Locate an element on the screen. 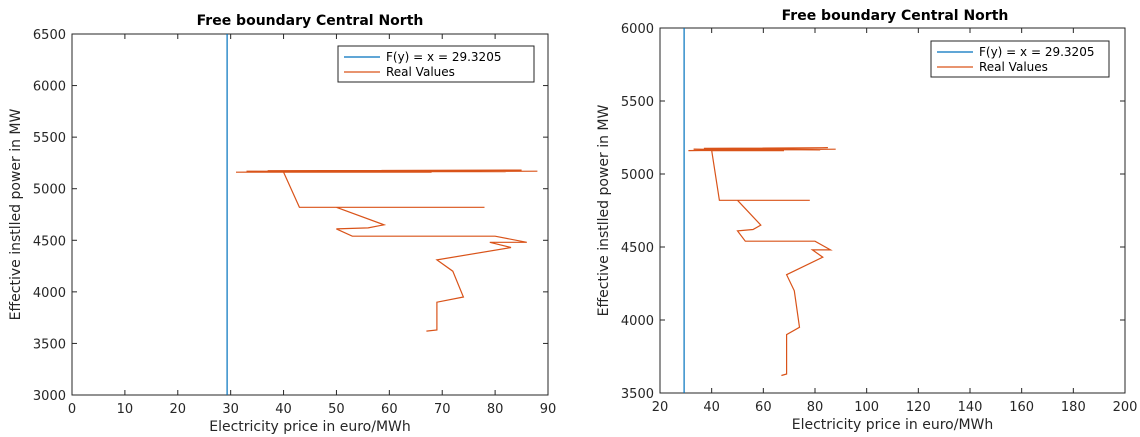 The height and width of the screenshot is (437, 1140). x-tick-label: 140 is located at coordinates (970, 407).